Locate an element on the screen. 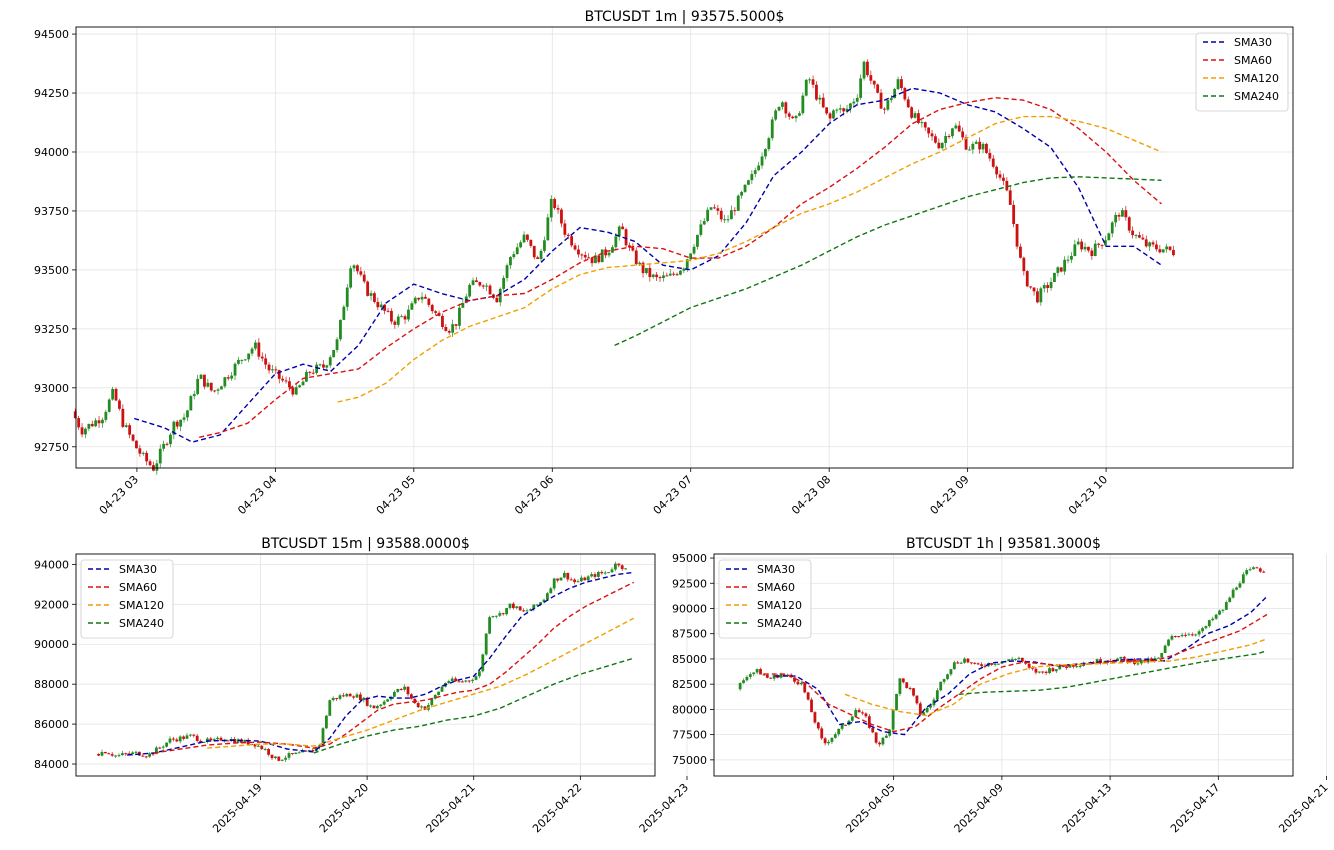 Image resolution: width=1334 pixels, height=850 pixels. x-tick-label: 04-23 06 is located at coordinates (534, 495).